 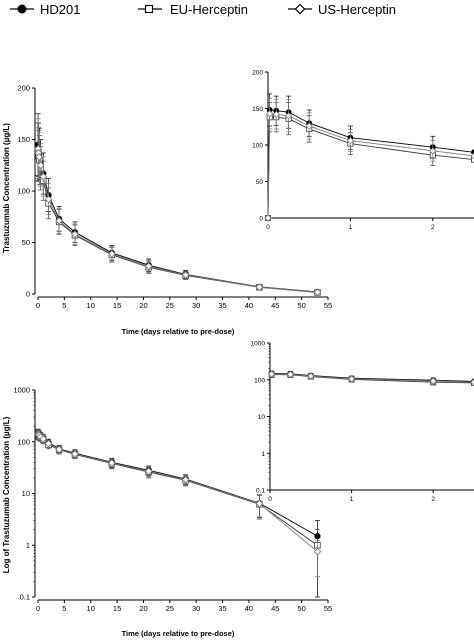 What do you see at coordinates (178, 331) in the screenshot?
I see `top-x-axis-label: Time (days relative to pre-dose)` at bounding box center [178, 331].